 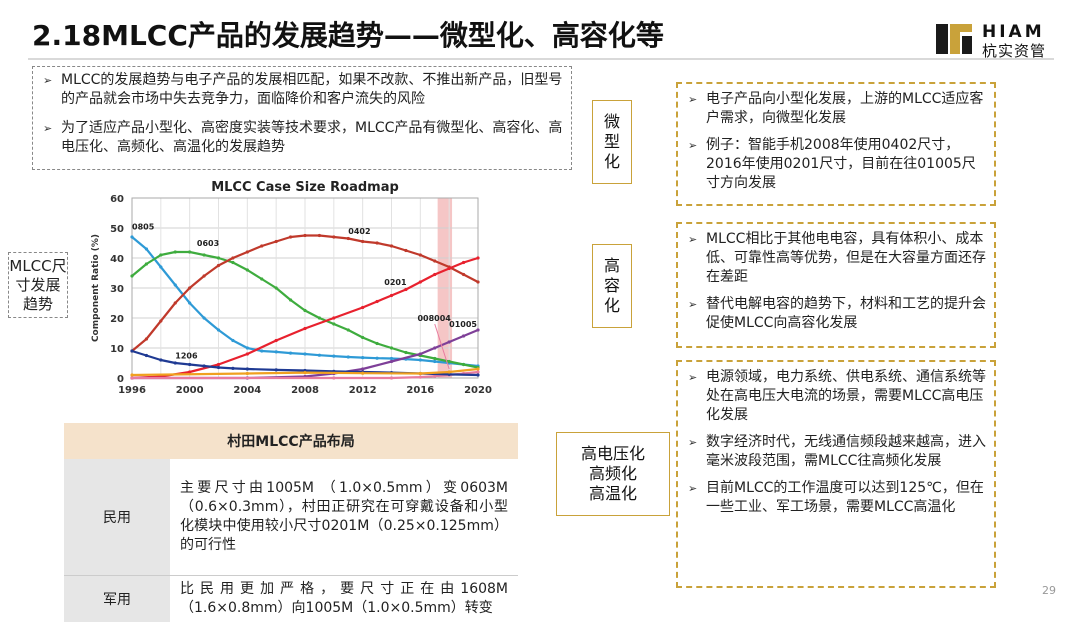 What do you see at coordinates (120, 379) in the screenshot?
I see `y-tick-label: 0` at bounding box center [120, 379].